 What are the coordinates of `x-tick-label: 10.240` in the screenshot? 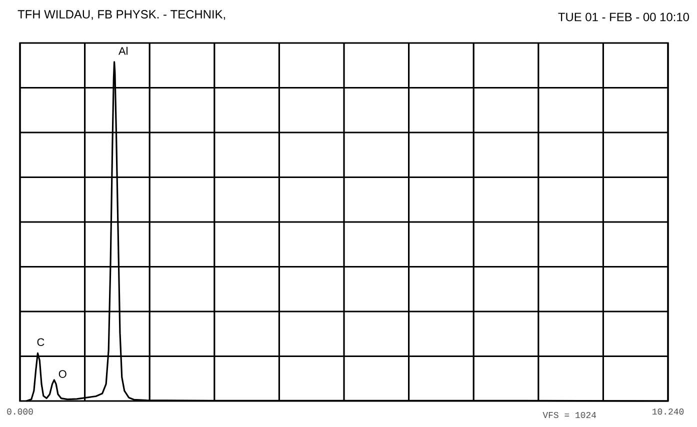 It's located at (668, 411).